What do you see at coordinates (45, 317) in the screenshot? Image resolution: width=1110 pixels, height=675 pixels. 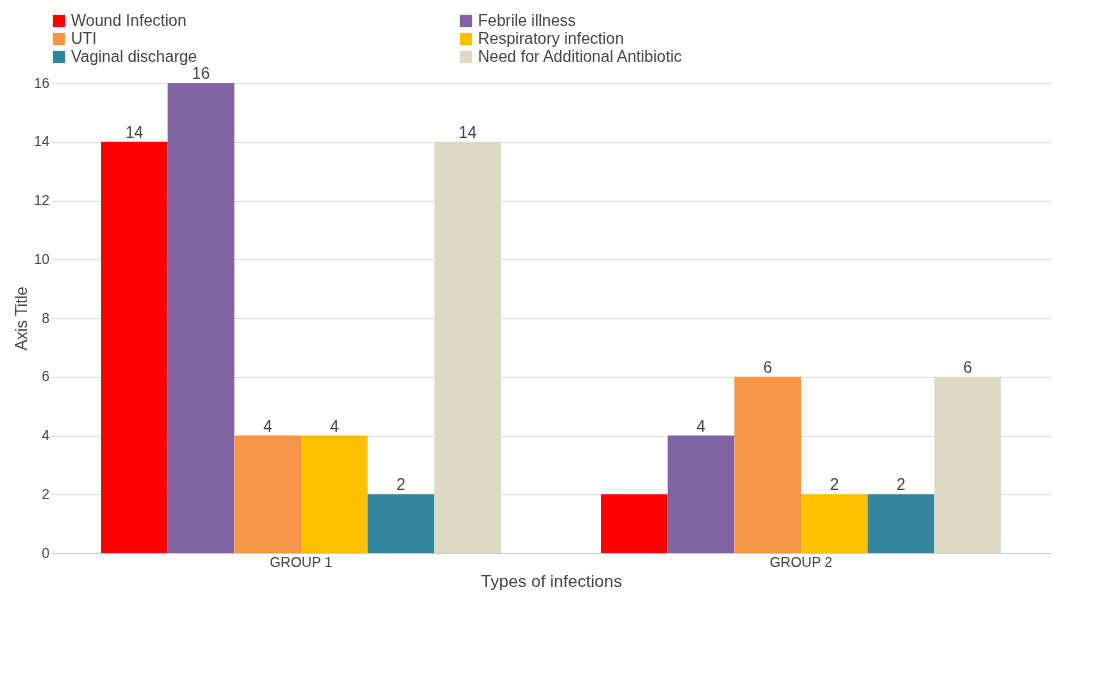 I see `y-tick-label: 8` at bounding box center [45, 317].